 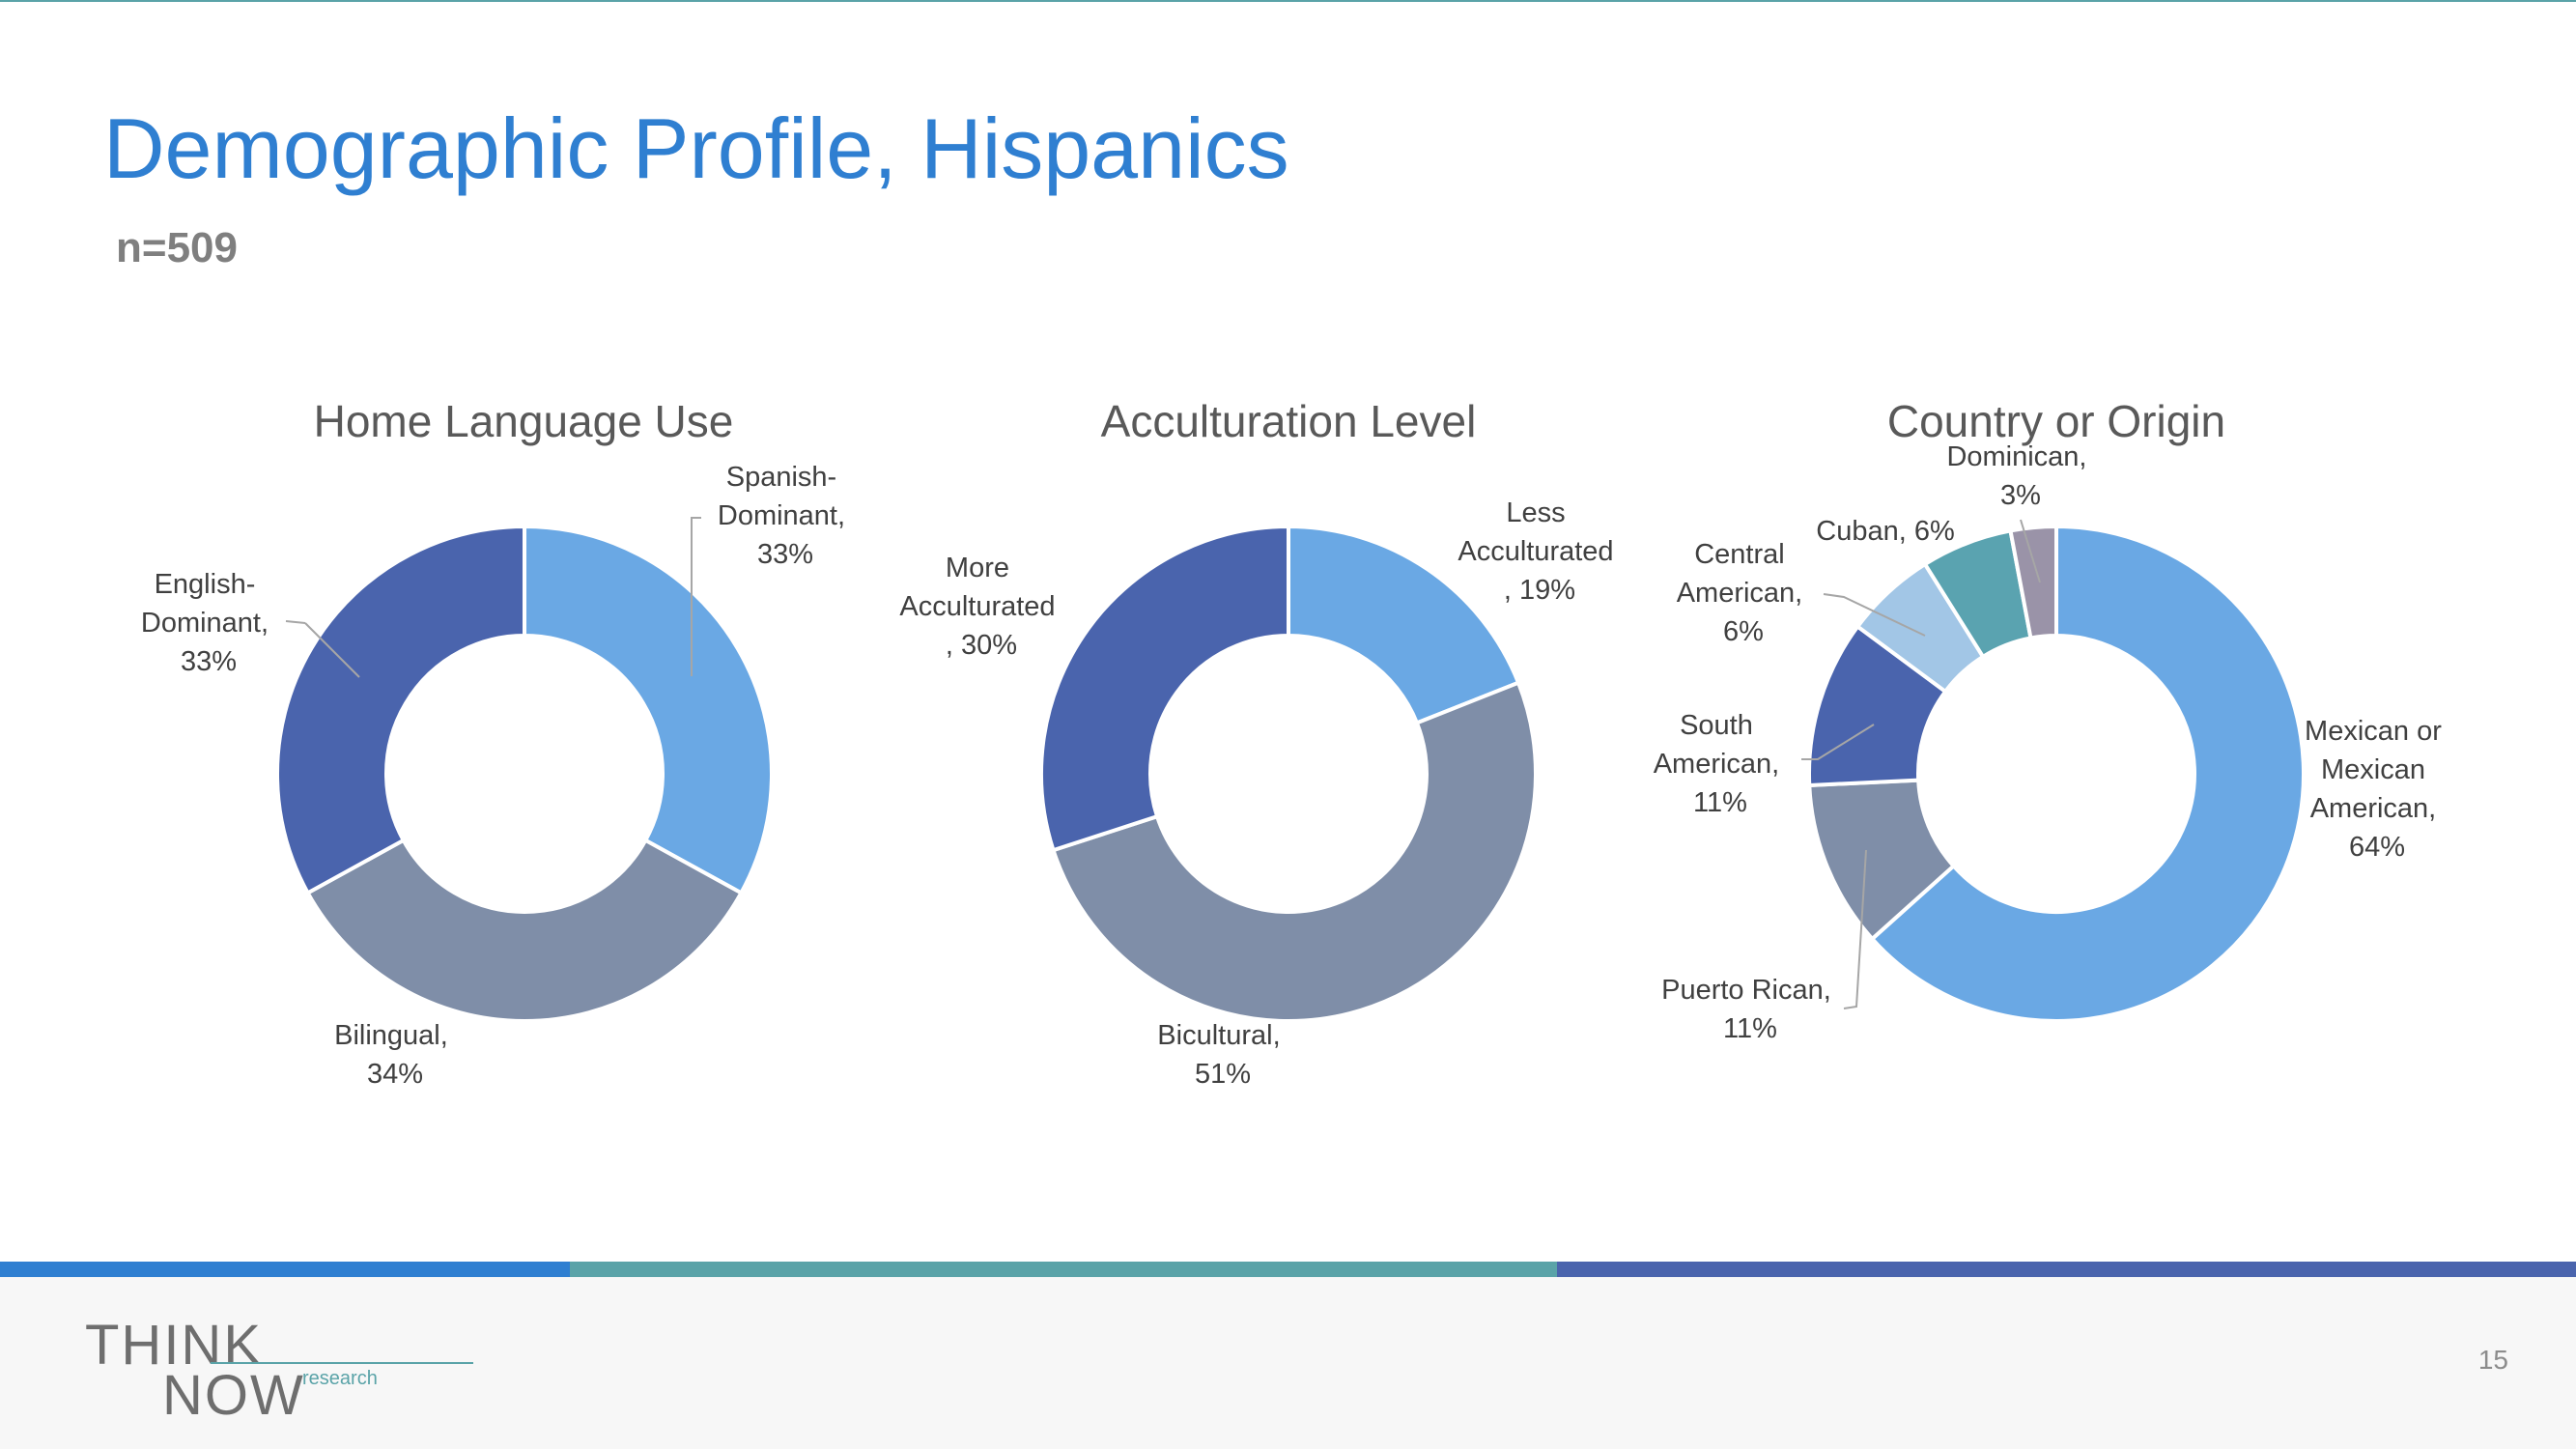 I want to click on slices-home-language, so click(x=524, y=774).